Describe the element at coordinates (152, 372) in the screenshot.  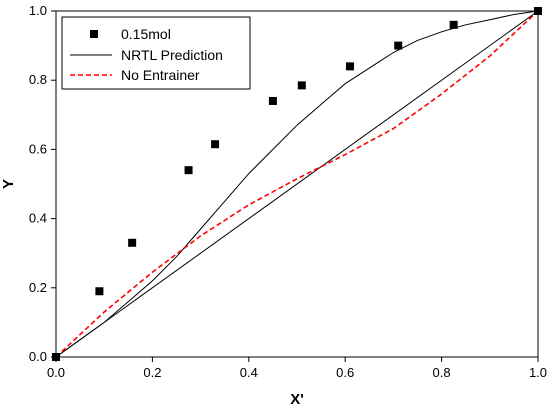
I see `x-tick-label: 0.2` at that location.